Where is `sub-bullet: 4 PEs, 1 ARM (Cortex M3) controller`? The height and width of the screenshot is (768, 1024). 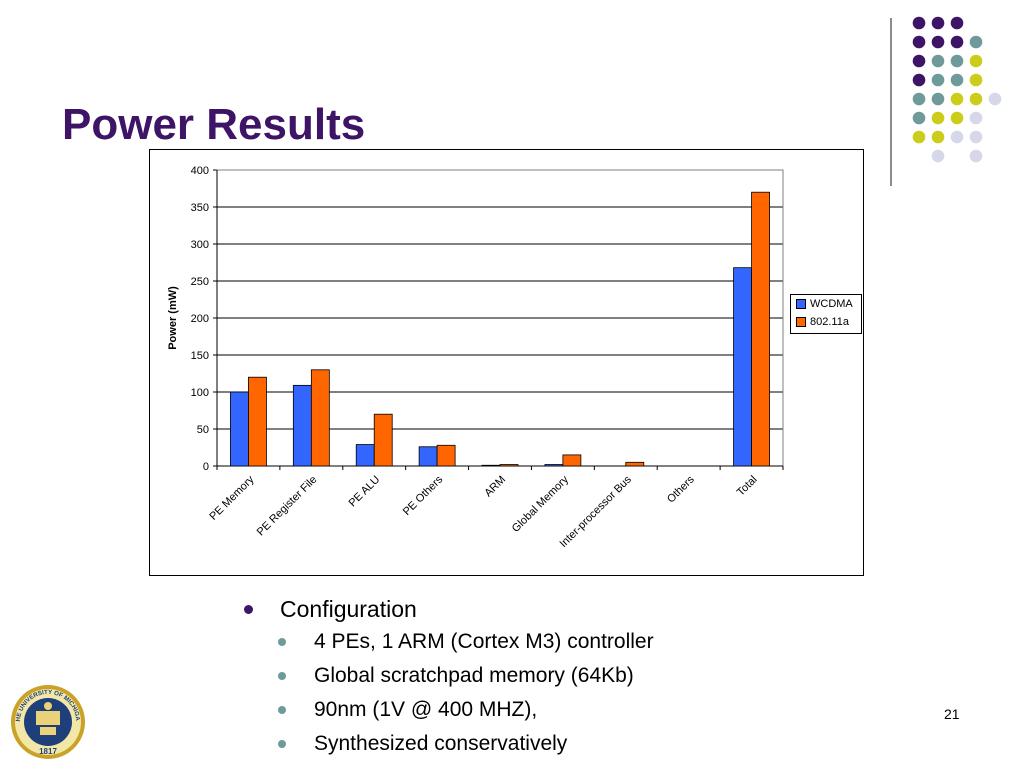
sub-bullet: 4 PEs, 1 ARM (Cortex M3) controller is located at coordinates (449, 642).